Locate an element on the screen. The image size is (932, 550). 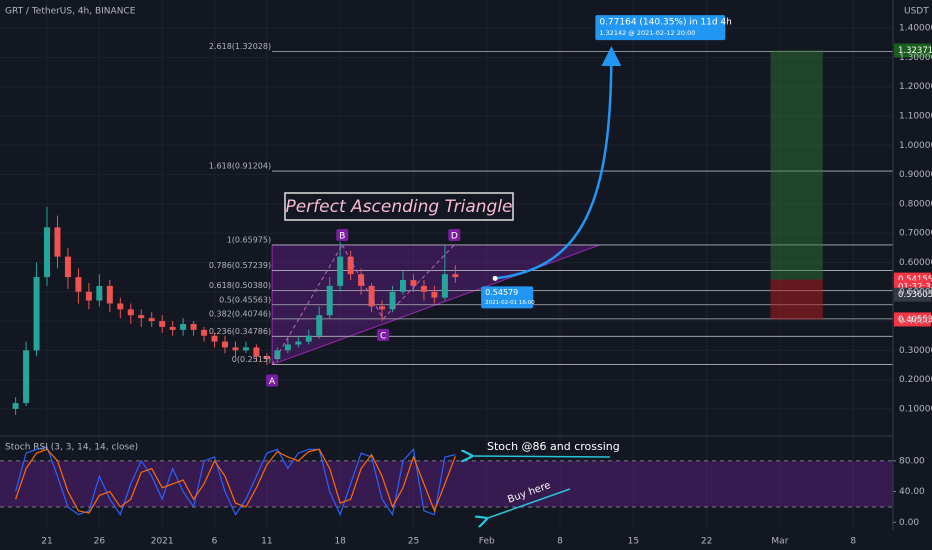
callout-value: 0.54579 is located at coordinates (501, 292).